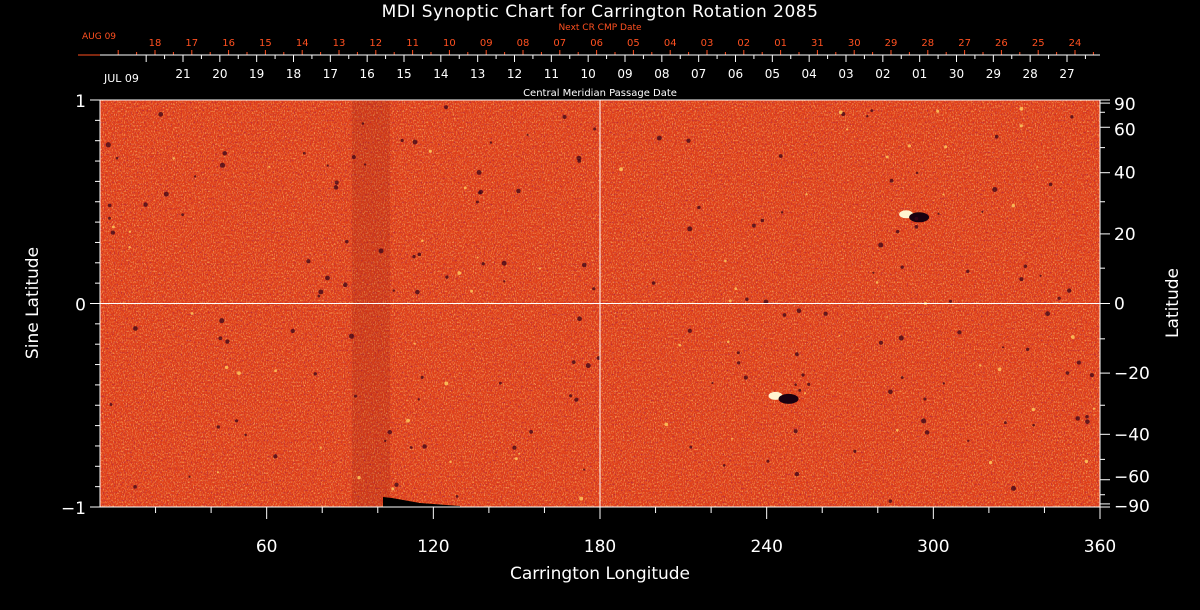 Image resolution: width=1200 pixels, height=610 pixels. I want to click on cmp-date-label: 05, so click(772, 74).